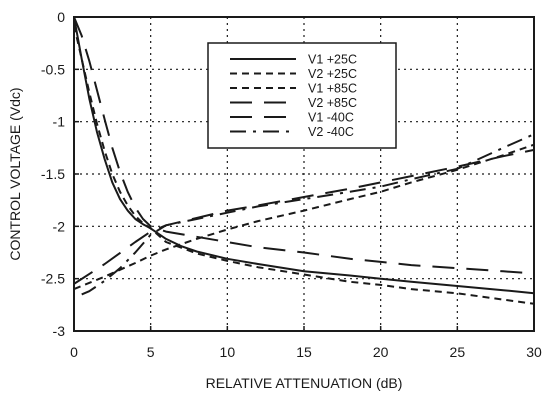  What do you see at coordinates (74, 352) in the screenshot?
I see `x-tick-label: 0` at bounding box center [74, 352].